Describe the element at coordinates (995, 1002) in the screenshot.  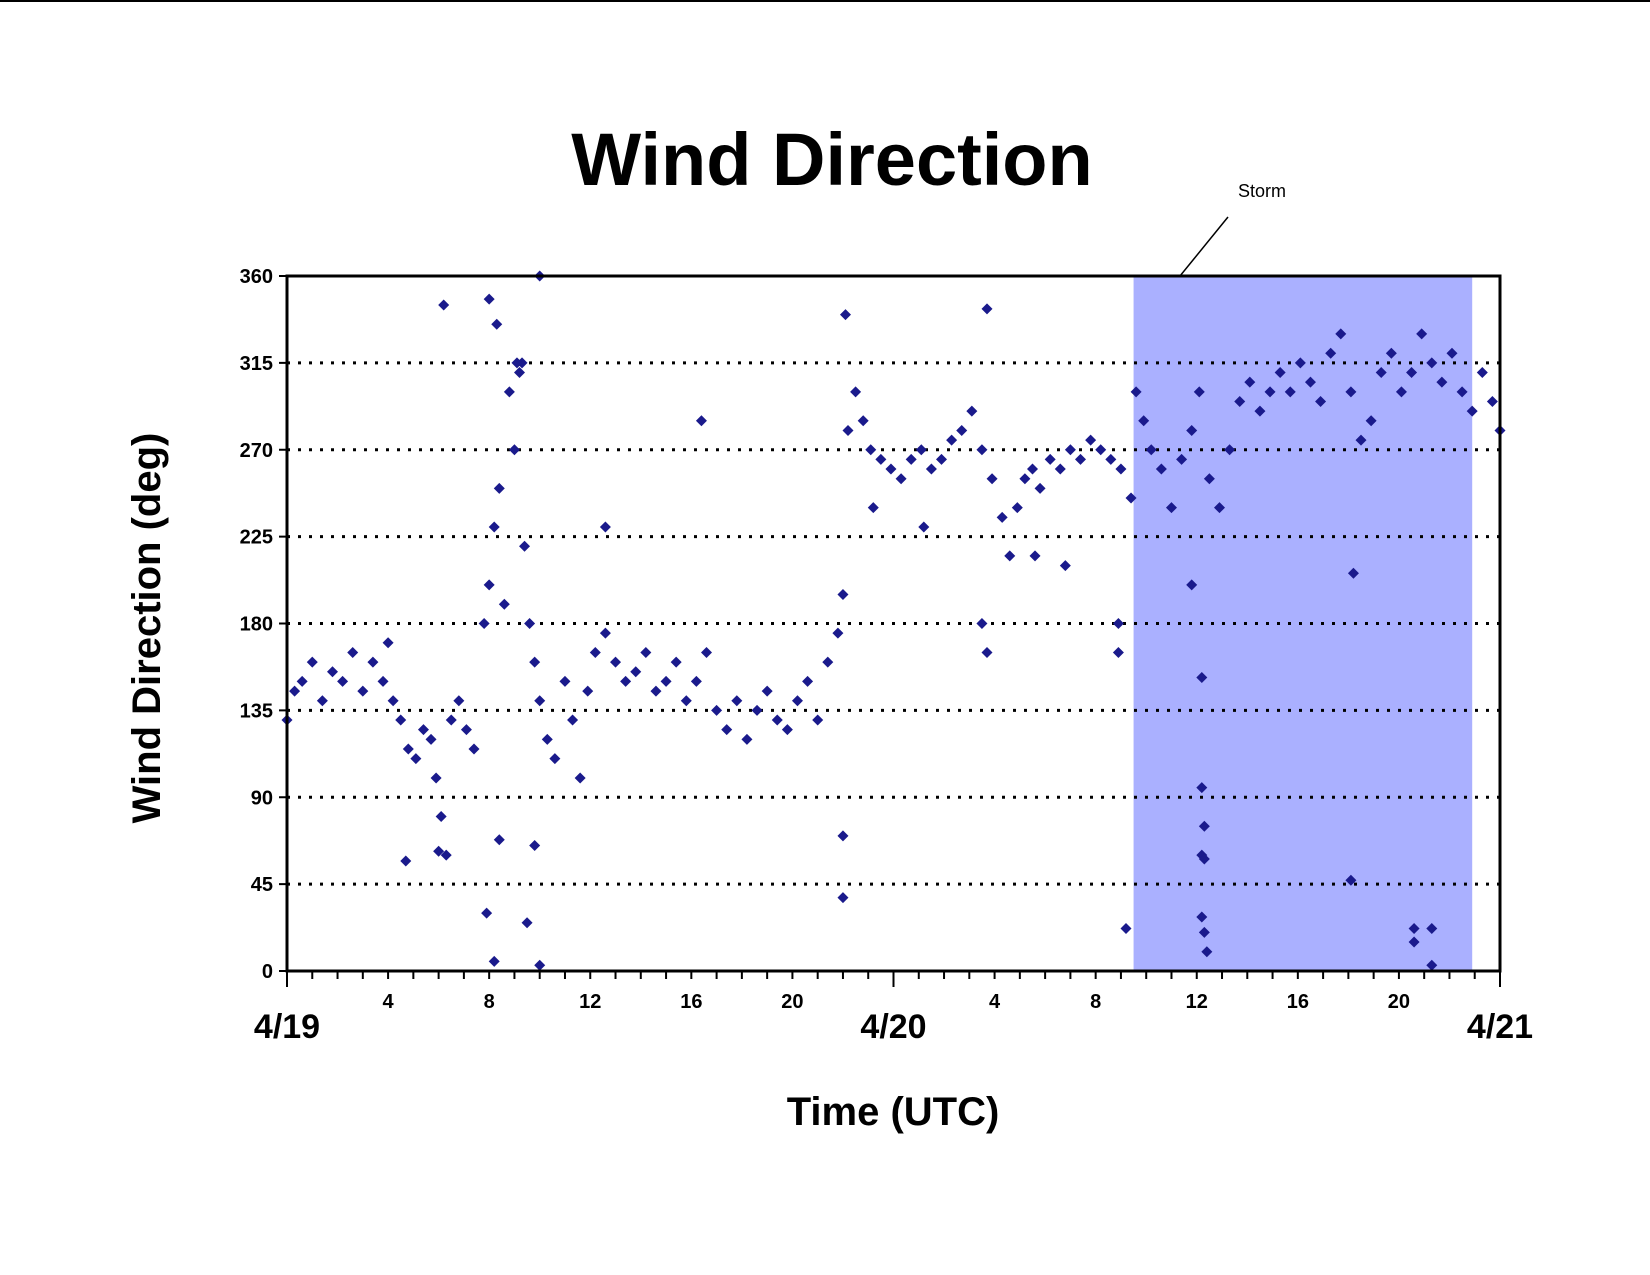
I see `x-hour-label-28: 4` at that location.